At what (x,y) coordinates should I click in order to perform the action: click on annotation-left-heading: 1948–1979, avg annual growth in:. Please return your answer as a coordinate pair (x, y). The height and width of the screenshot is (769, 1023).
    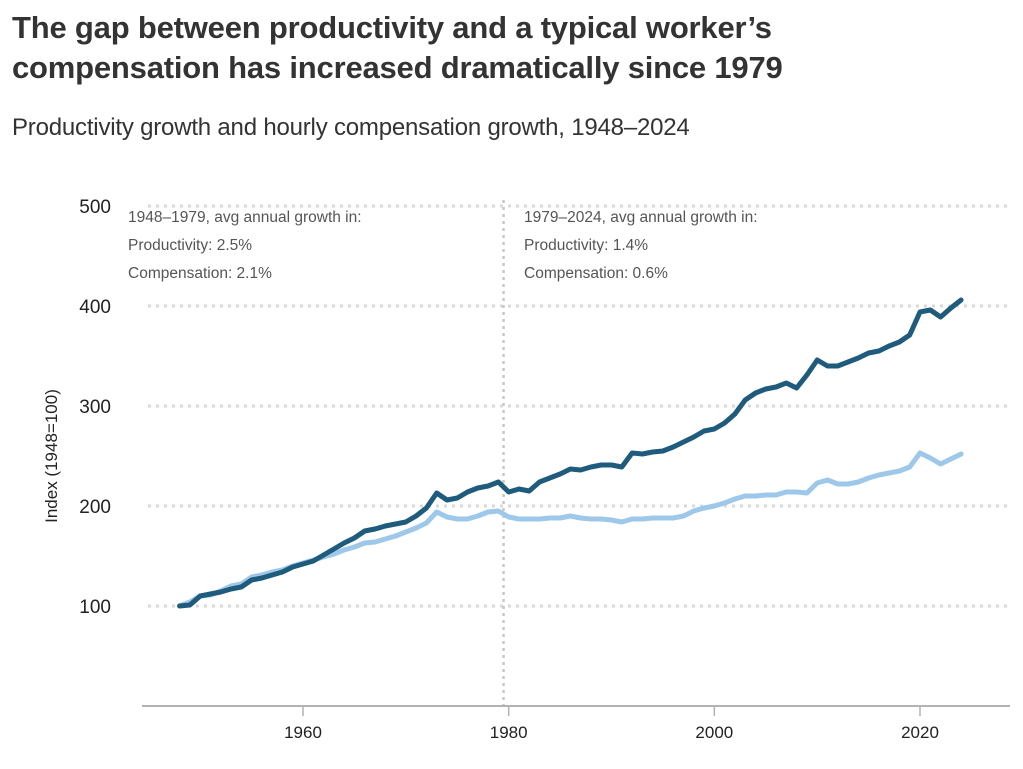
    Looking at the image, I should click on (245, 217).